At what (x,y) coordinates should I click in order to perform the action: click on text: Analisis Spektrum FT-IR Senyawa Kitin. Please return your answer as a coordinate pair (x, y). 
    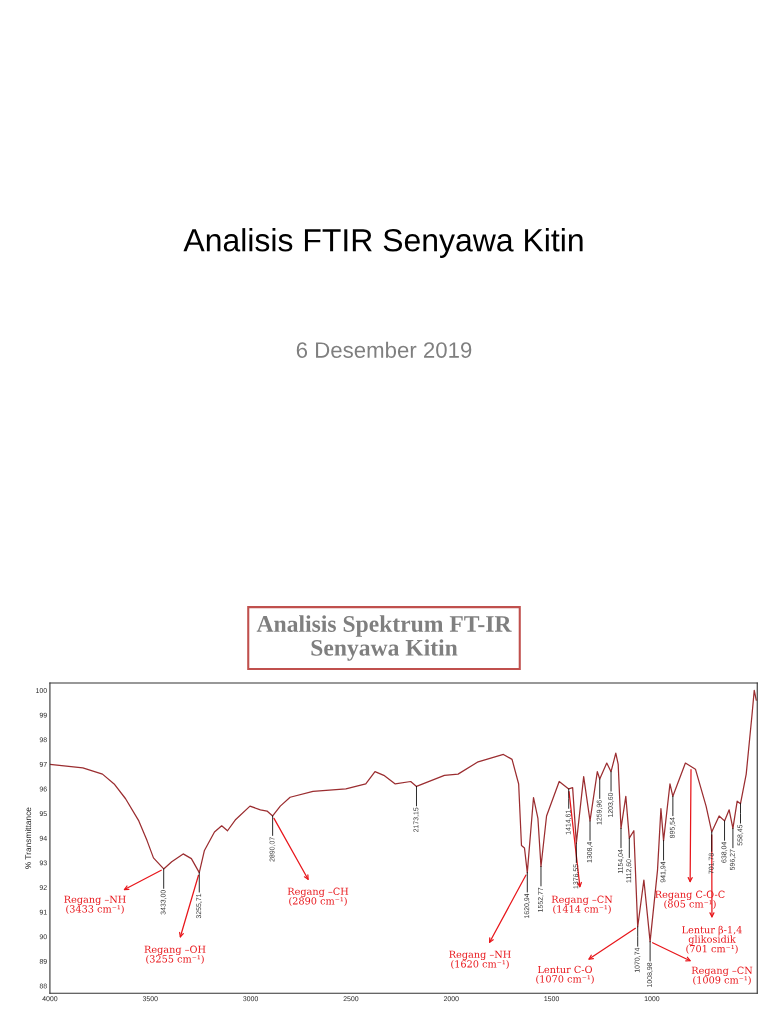
    Looking at the image, I should click on (384, 638).